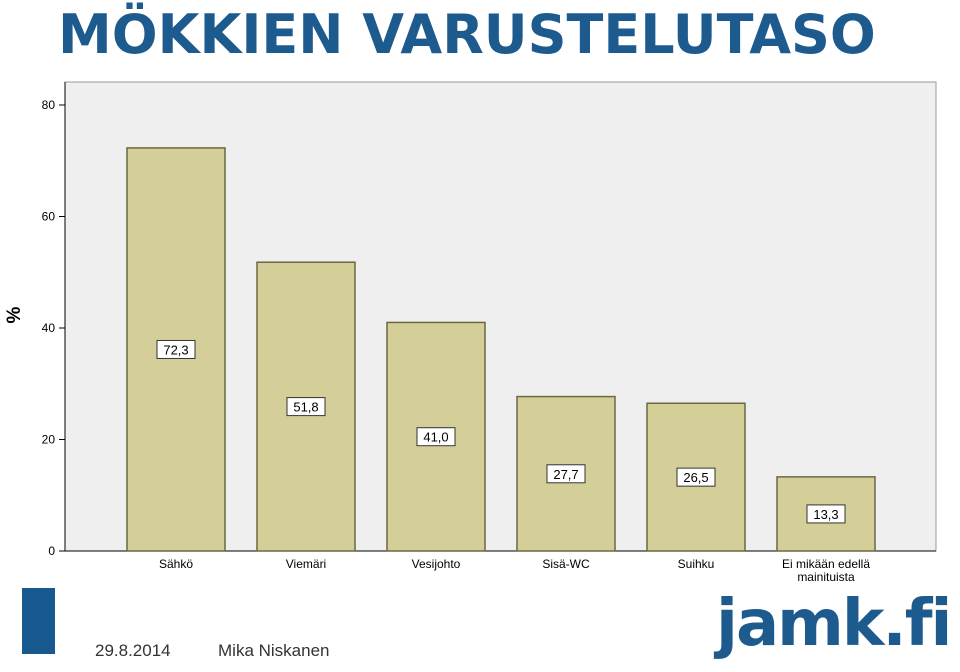 This screenshot has height=672, width=960. Describe the element at coordinates (49, 217) in the screenshot. I see `y-tick-label-3: 60` at that location.